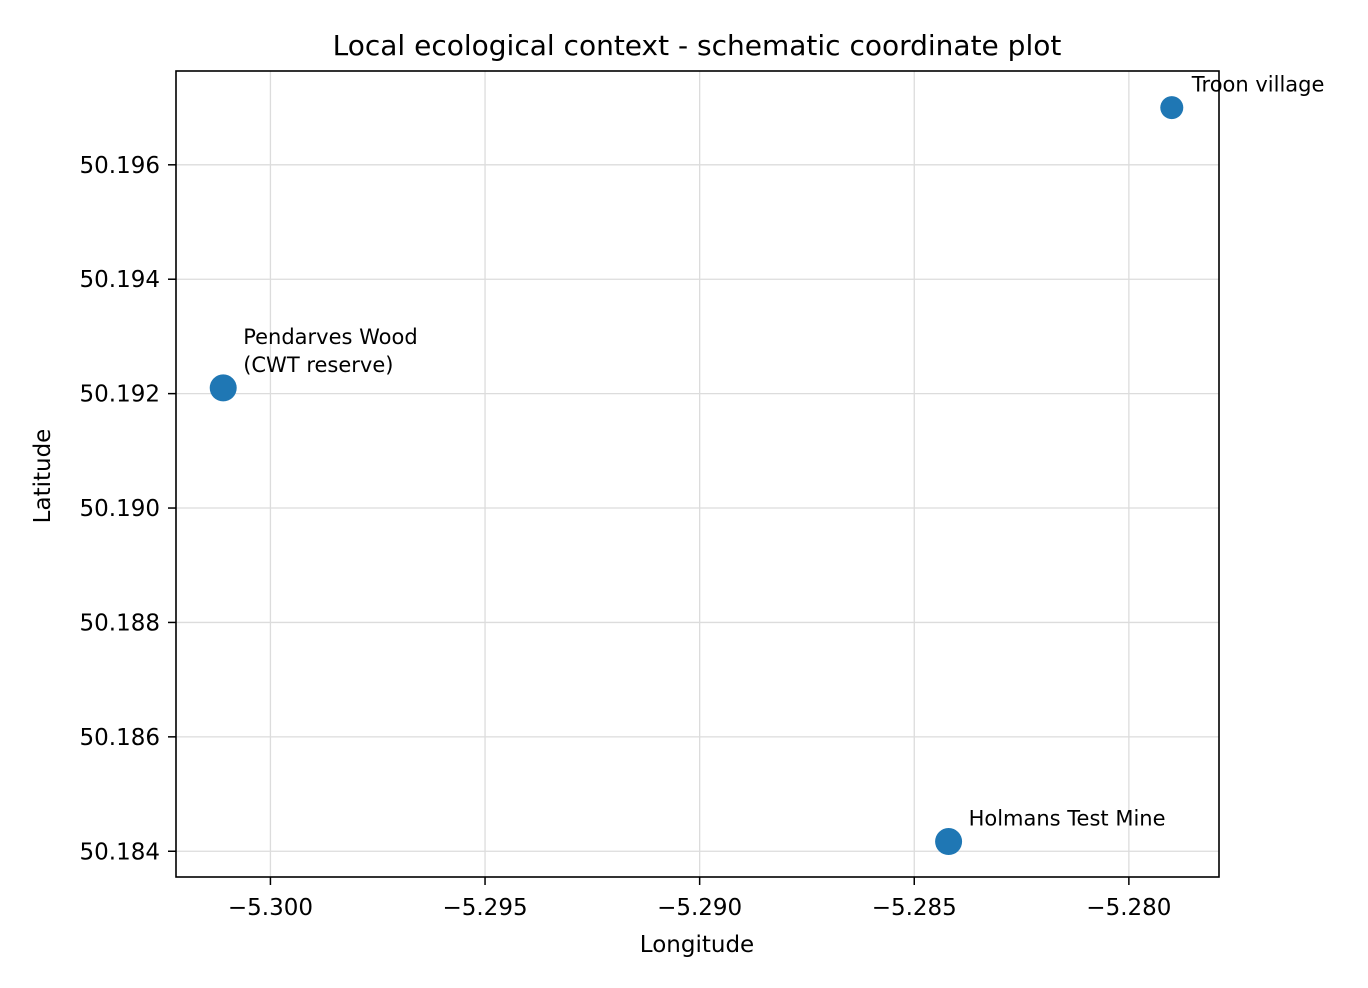  What do you see at coordinates (699, 908) in the screenshot?
I see `x-tick-label: −5.290` at bounding box center [699, 908].